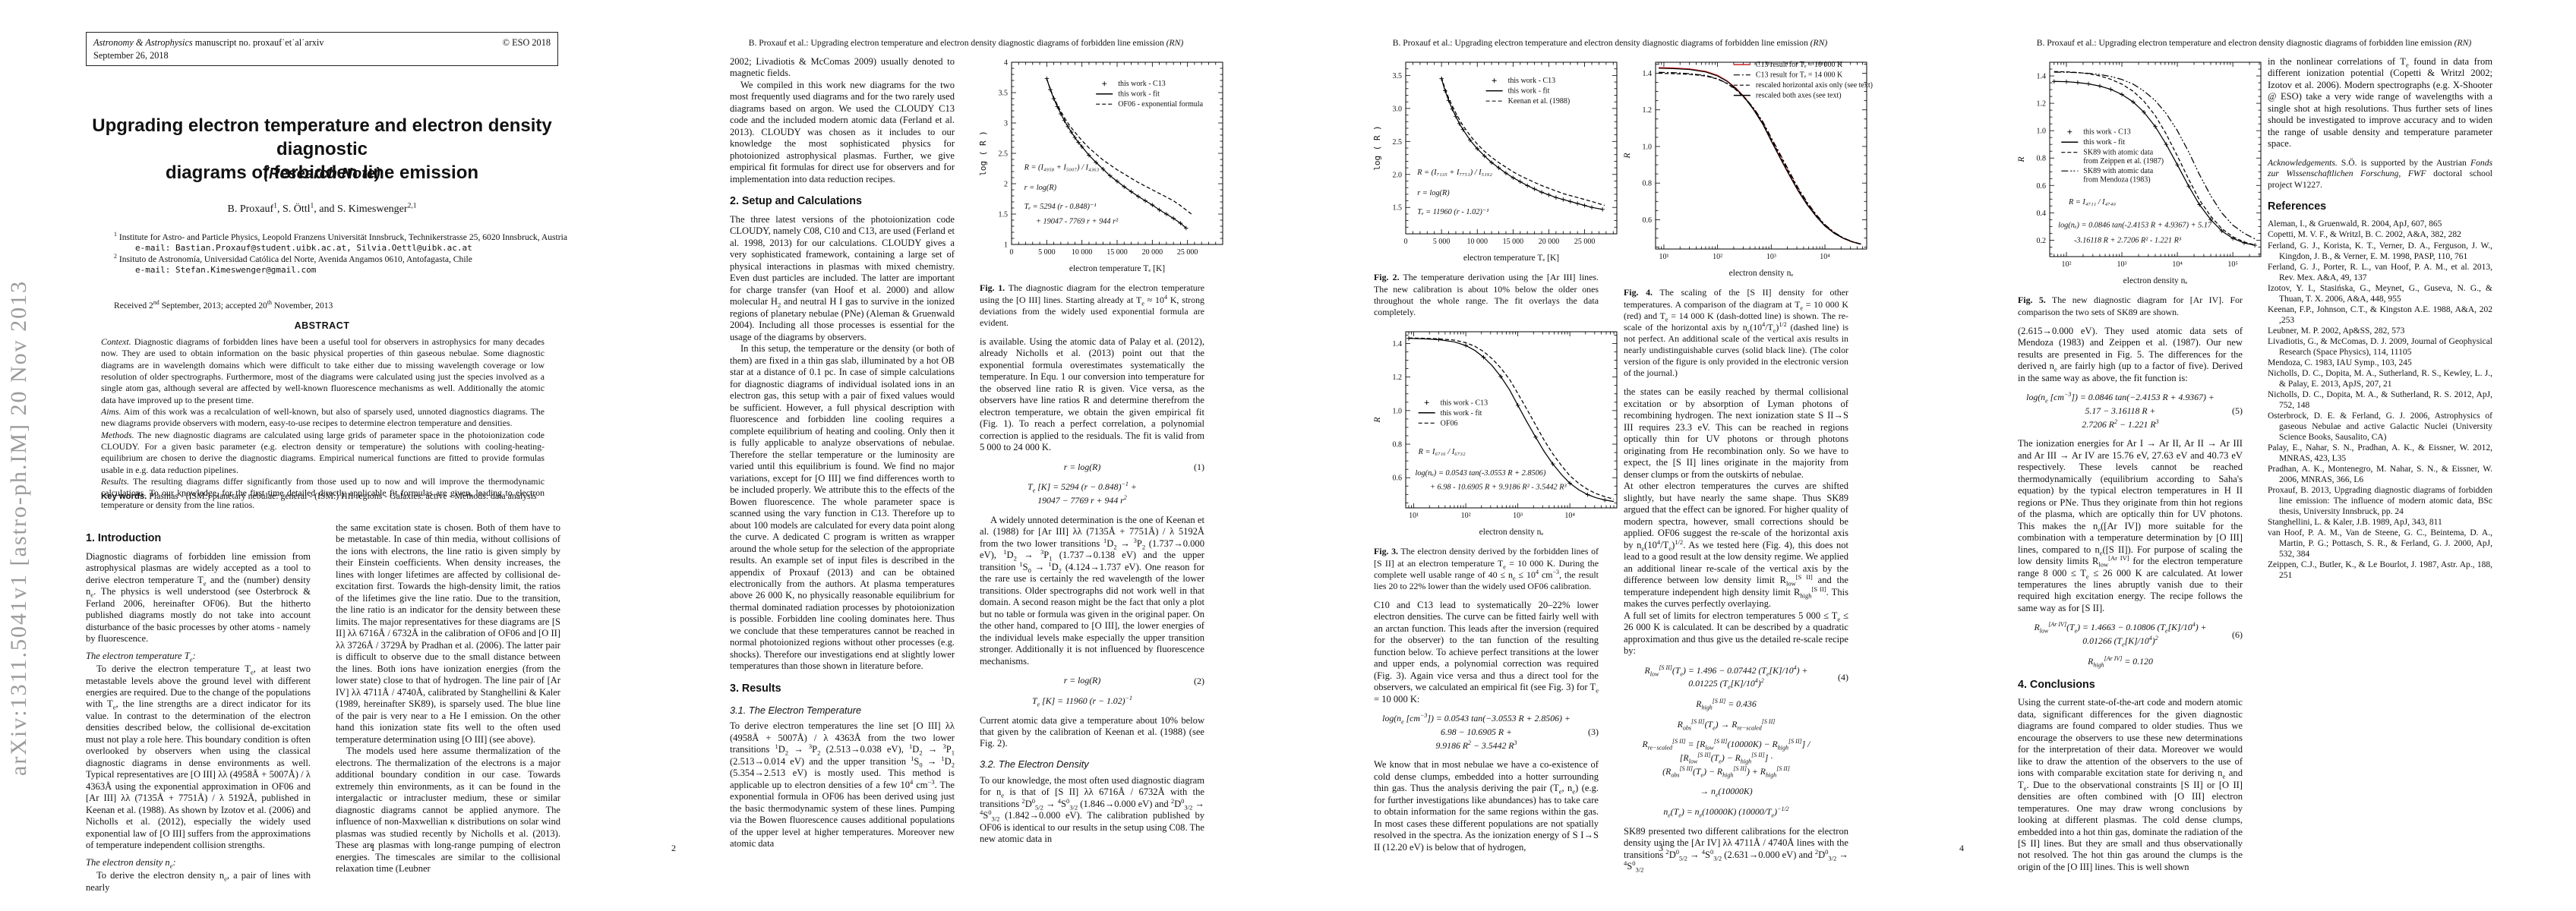 This screenshot has width=2576, height=911. I want to click on equation-number: (1), so click(1199, 468).